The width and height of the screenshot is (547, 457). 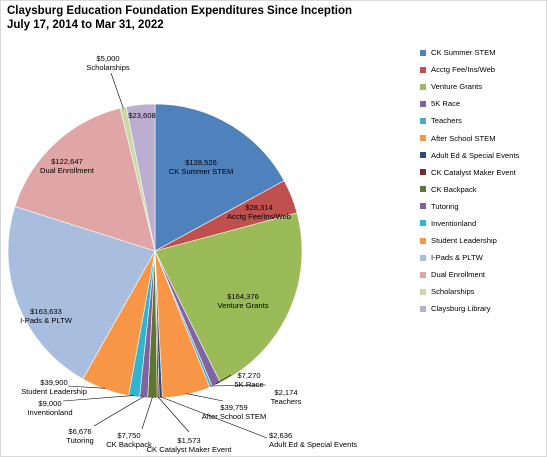 What do you see at coordinates (46, 311) in the screenshot?
I see `value-label-i-pads-pltw: $163,633` at bounding box center [46, 311].